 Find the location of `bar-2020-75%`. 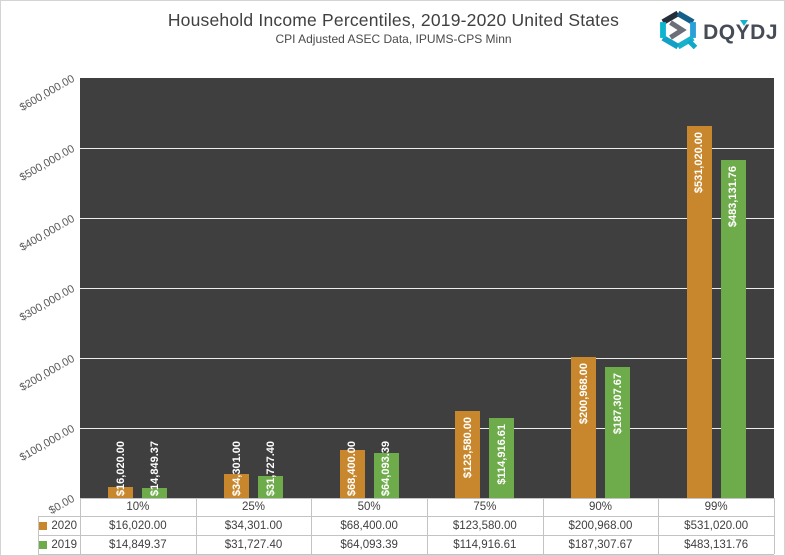

bar-2020-75% is located at coordinates (468, 454).